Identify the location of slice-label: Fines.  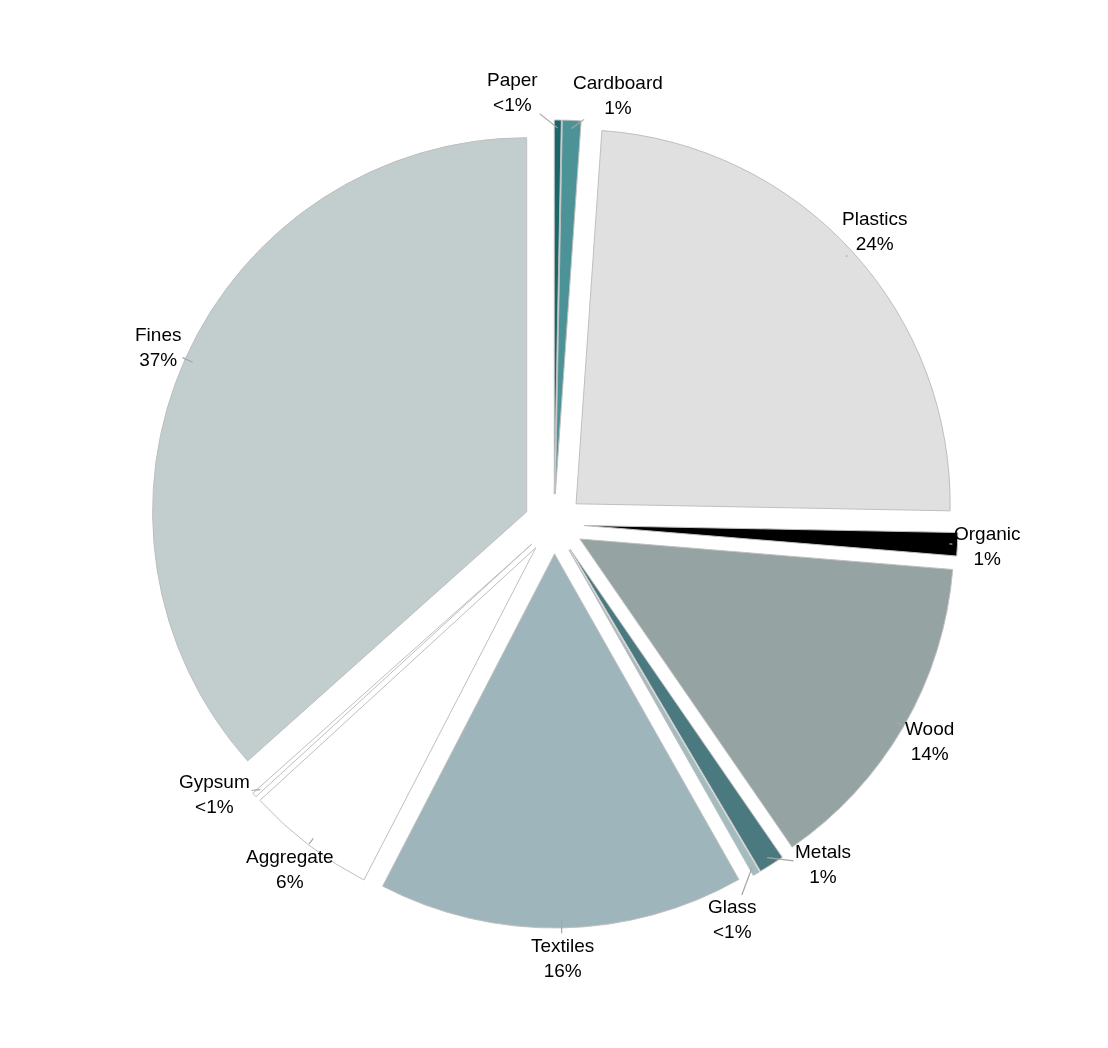
(158, 334).